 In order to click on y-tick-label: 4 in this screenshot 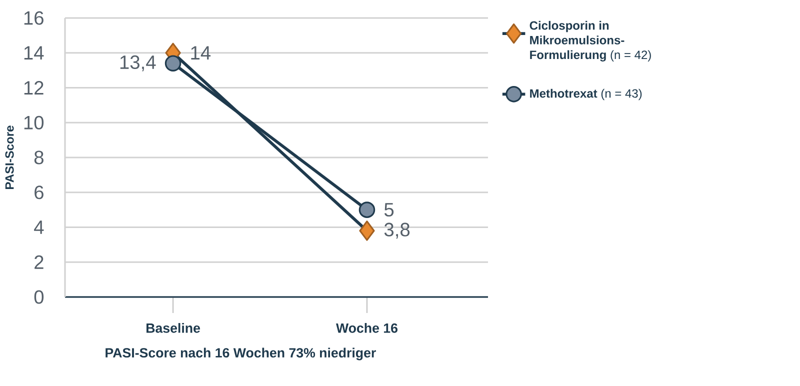, I will do `click(39, 227)`.